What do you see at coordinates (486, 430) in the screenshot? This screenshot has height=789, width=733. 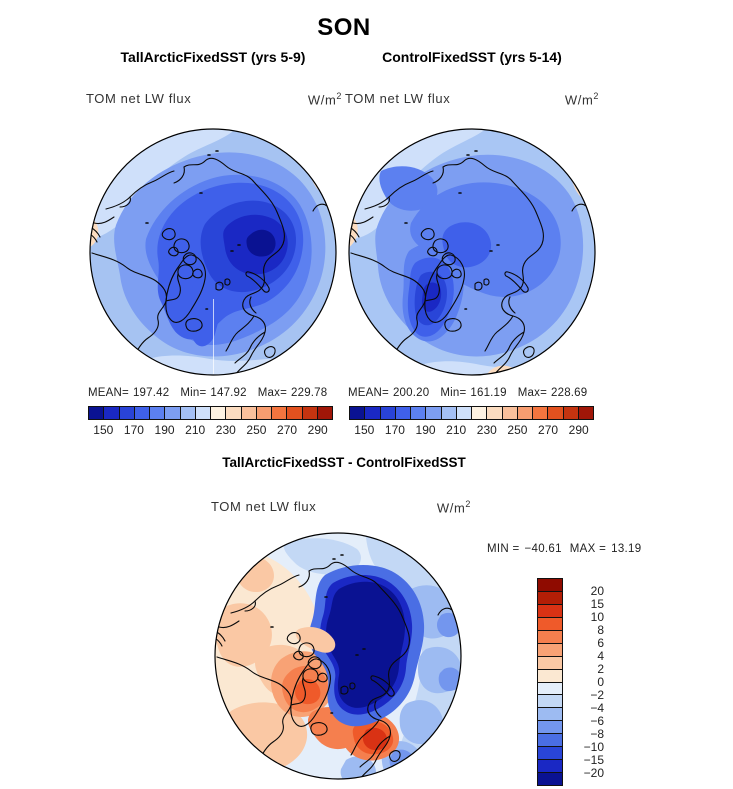 I see `colorbar-tick-label: 230` at bounding box center [486, 430].